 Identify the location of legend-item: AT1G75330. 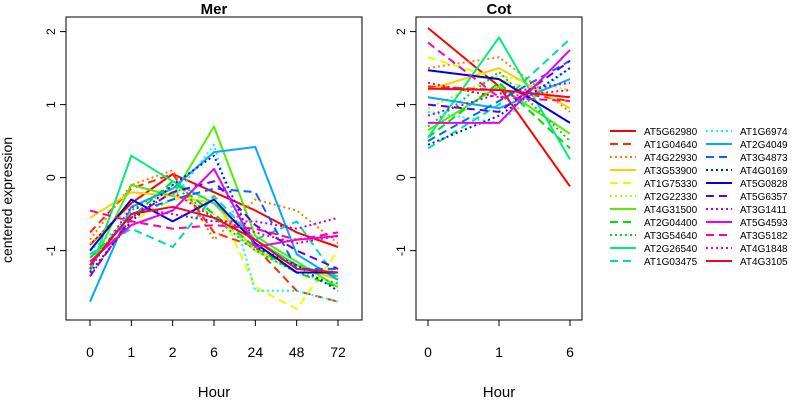
(654, 184).